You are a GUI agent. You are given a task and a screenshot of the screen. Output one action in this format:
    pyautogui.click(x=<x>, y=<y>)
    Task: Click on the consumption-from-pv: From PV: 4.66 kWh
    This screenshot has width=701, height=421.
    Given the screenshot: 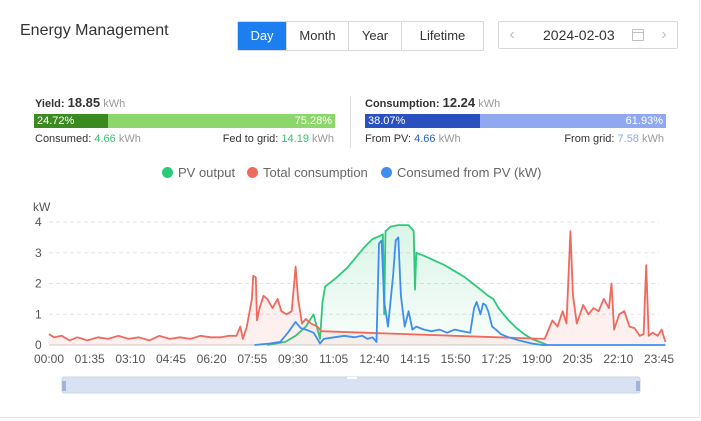 What is the action you would take?
    pyautogui.click(x=413, y=139)
    